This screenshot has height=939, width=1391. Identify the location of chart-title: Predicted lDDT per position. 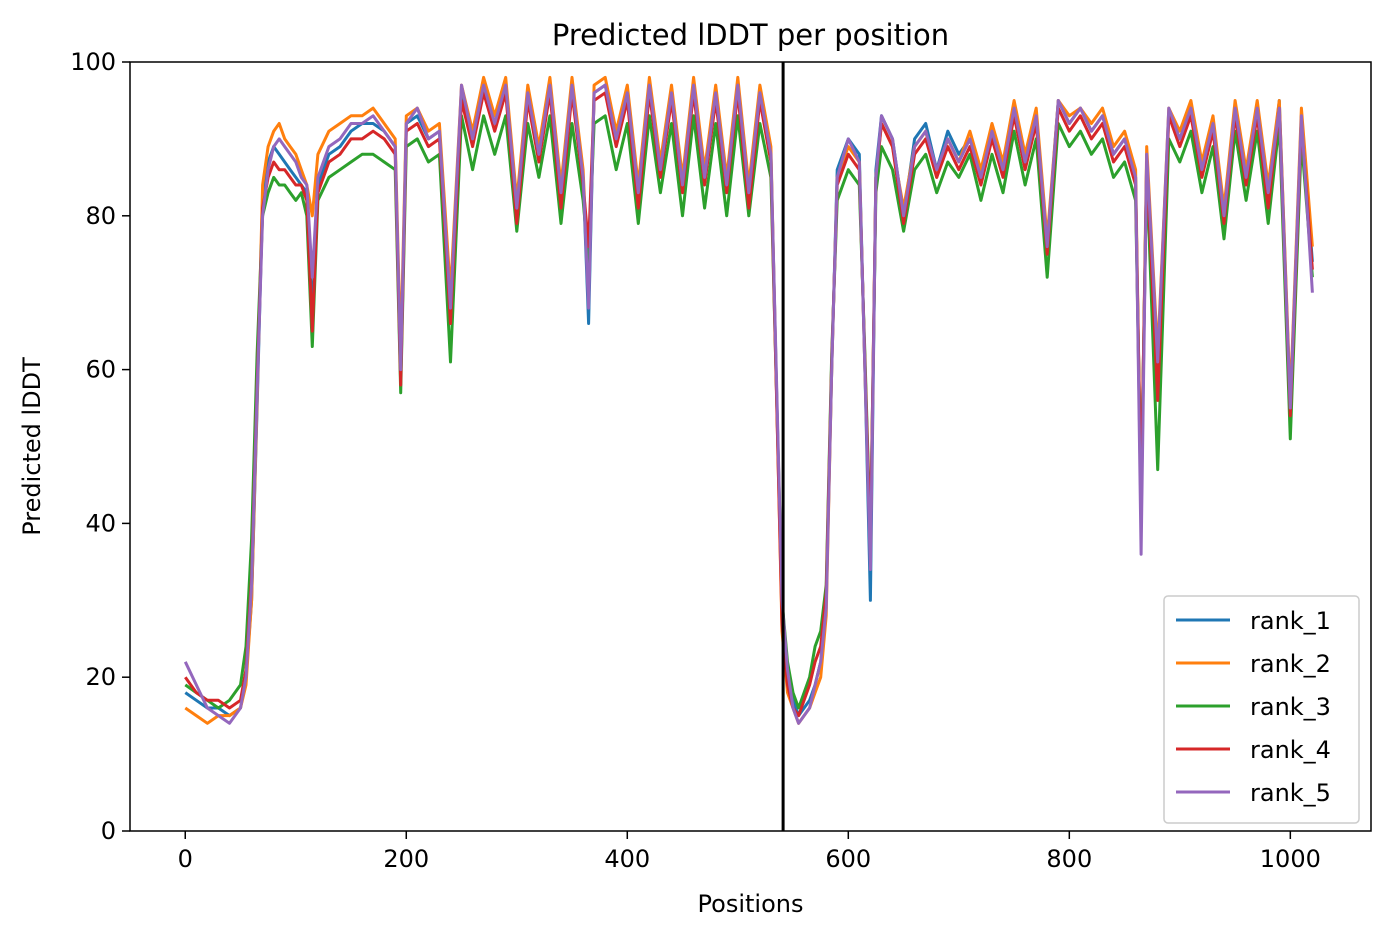
(750, 35).